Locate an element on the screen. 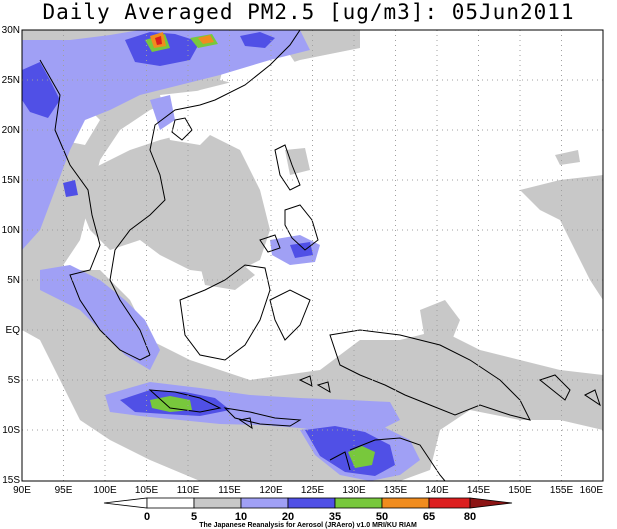 The height and width of the screenshot is (529, 617). colorbar-label: 35 is located at coordinates (335, 517).